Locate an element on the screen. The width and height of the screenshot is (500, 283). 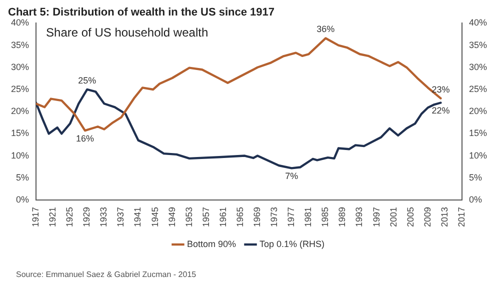
y2-tick-label: 5% is located at coordinates (475, 177).